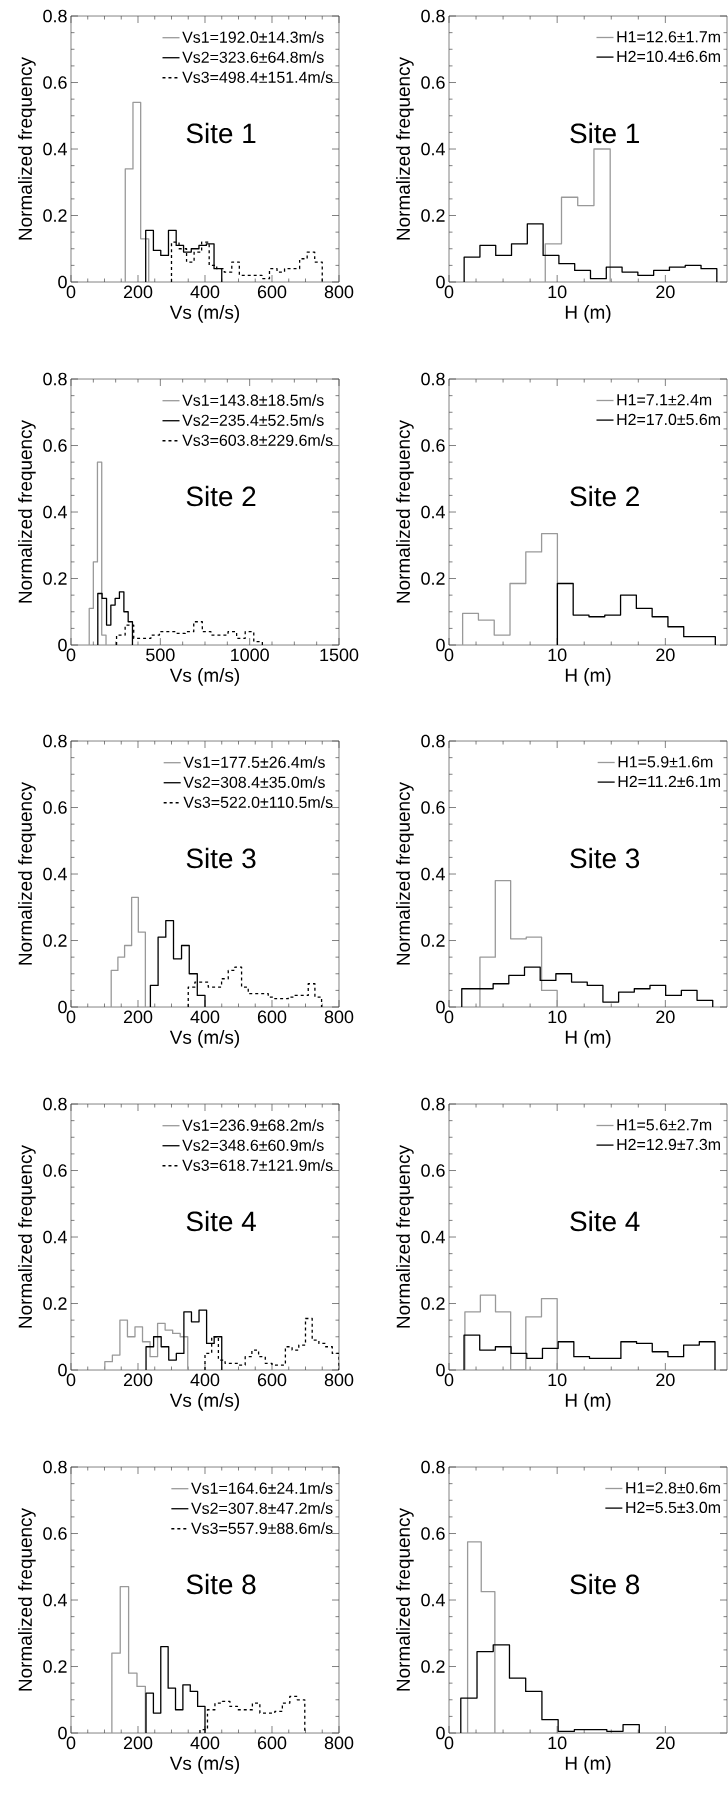 The image size is (728, 1801). Describe the element at coordinates (257, 440) in the screenshot. I see `legend-label: Vs3=603.8±229.6m/s` at that location.